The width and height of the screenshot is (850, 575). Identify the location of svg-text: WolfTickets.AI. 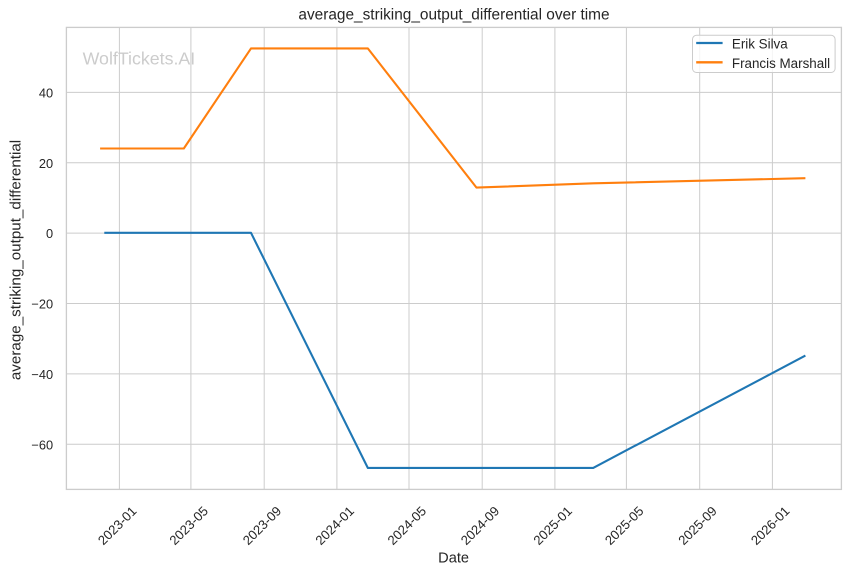
(139, 59).